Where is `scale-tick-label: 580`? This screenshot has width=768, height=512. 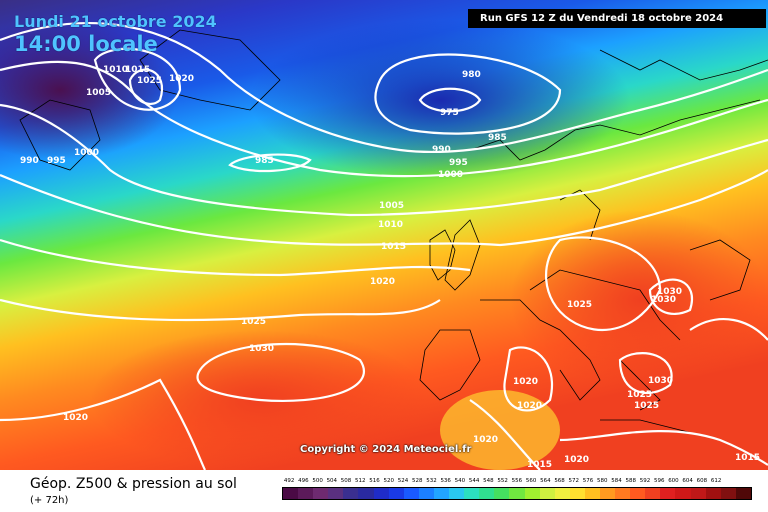
scale-tick-label: 580 is located at coordinates (602, 481).